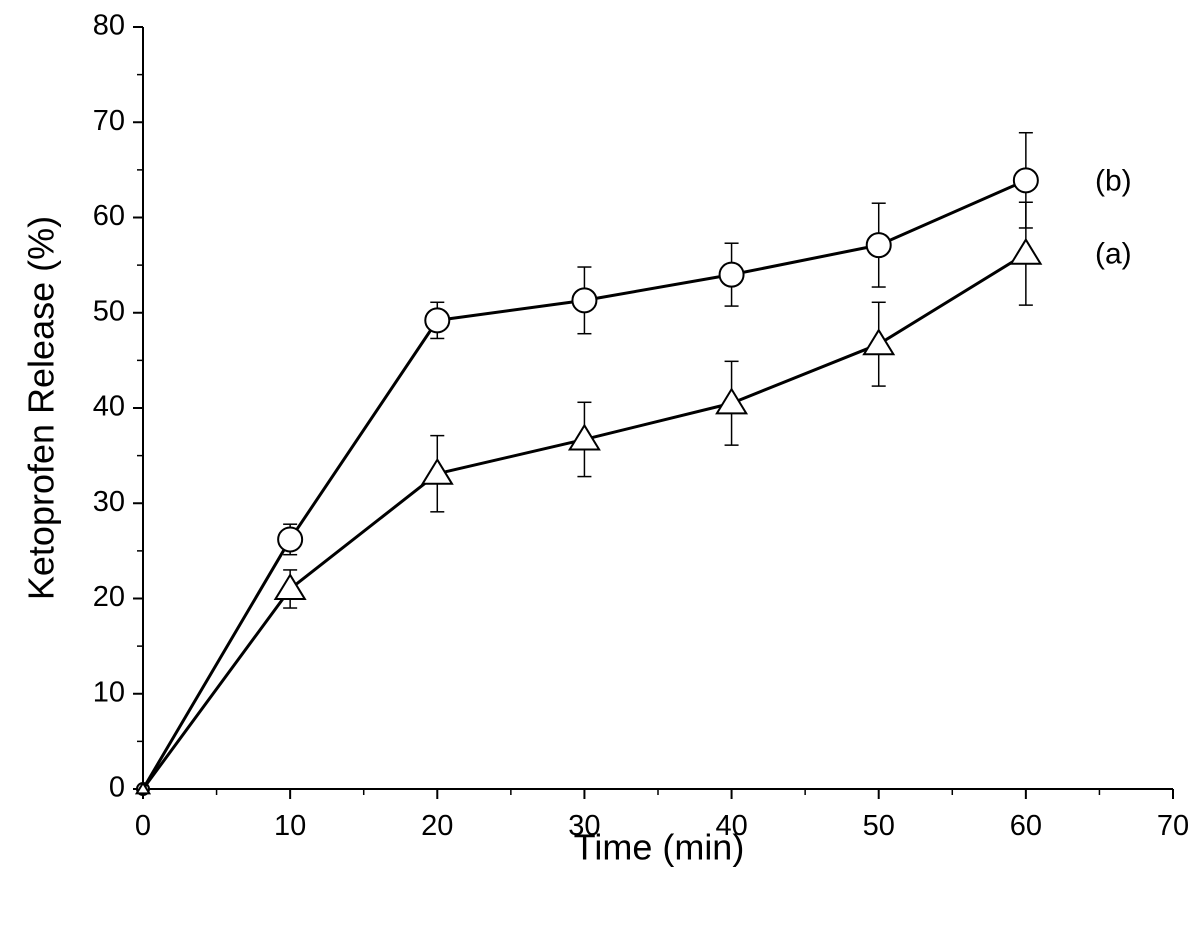  I want to click on y-axis-title: Ketoprofen Release (%), so click(41, 408).